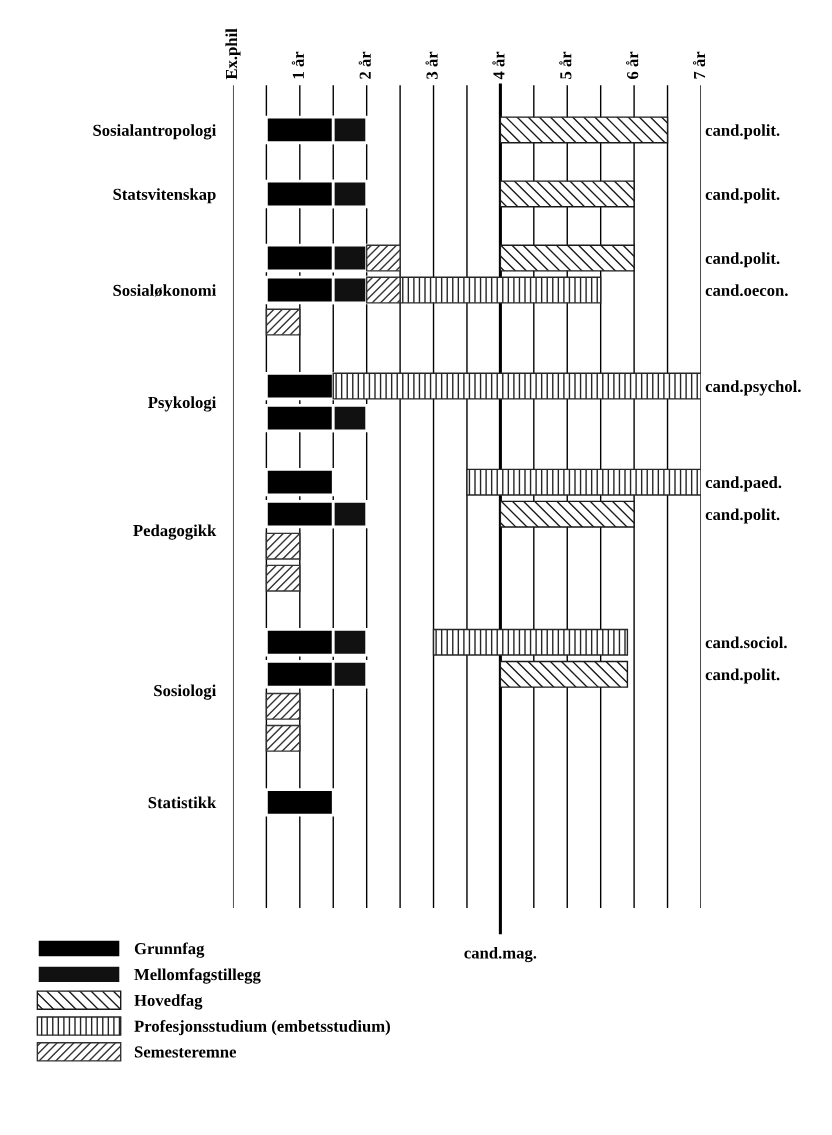  What do you see at coordinates (182, 802) in the screenshot?
I see `y-tick-label: Statistikk` at bounding box center [182, 802].